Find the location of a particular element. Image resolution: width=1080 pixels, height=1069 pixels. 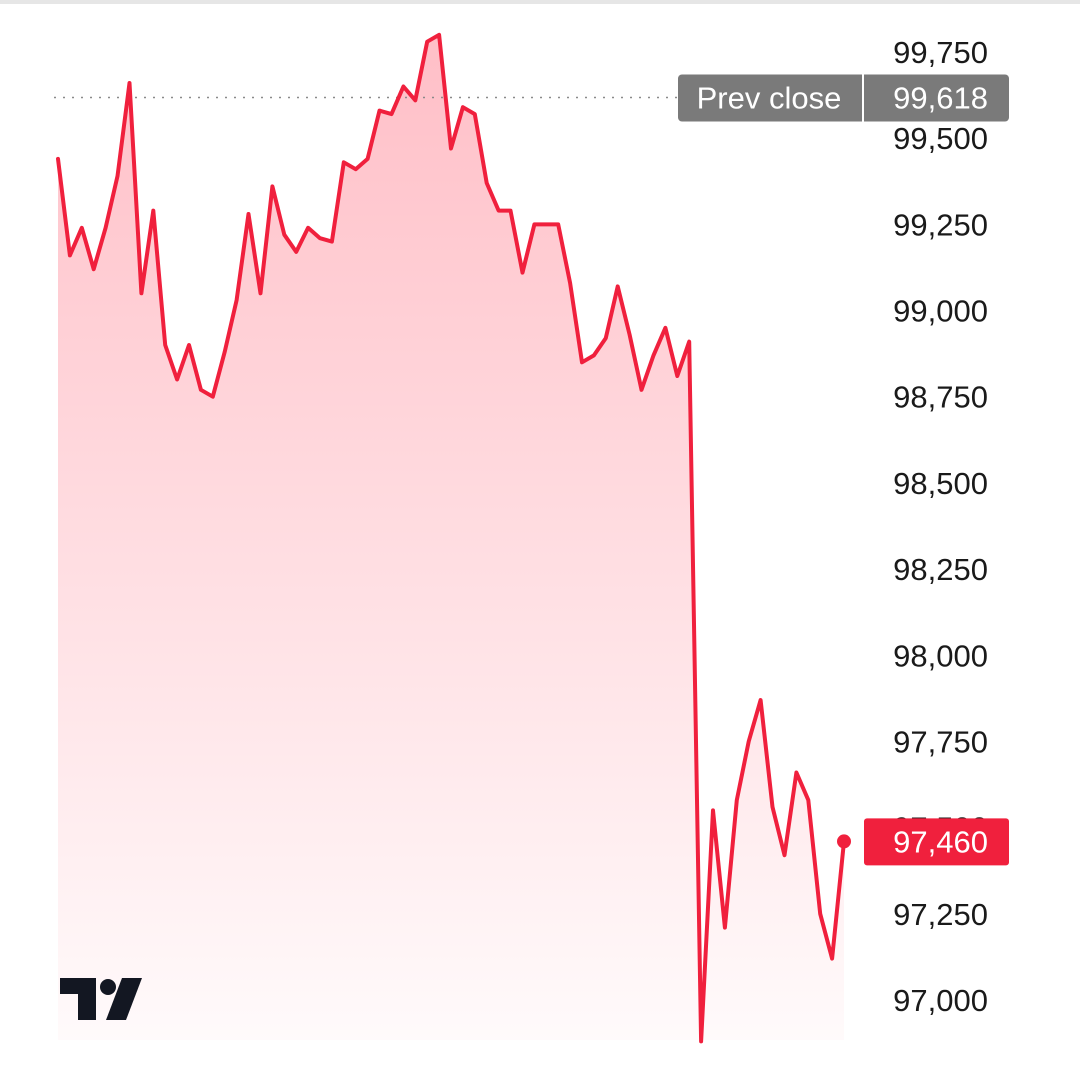

y-axis-tick-label: 98,500 is located at coordinates (940, 483).